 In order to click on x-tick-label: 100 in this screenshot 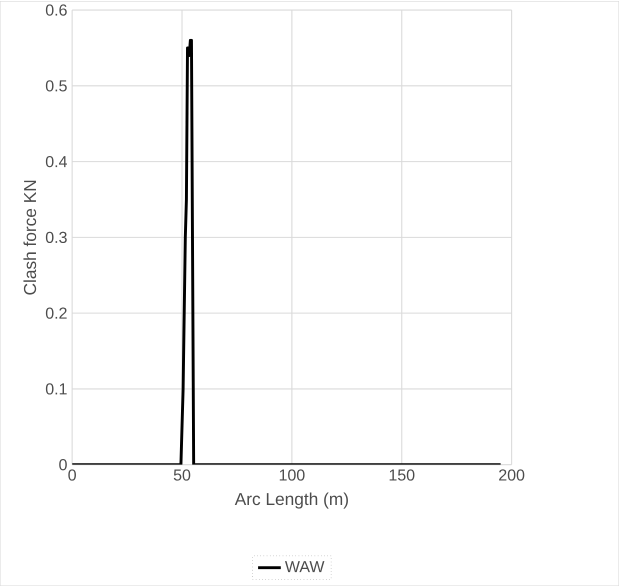, I will do `click(292, 475)`.